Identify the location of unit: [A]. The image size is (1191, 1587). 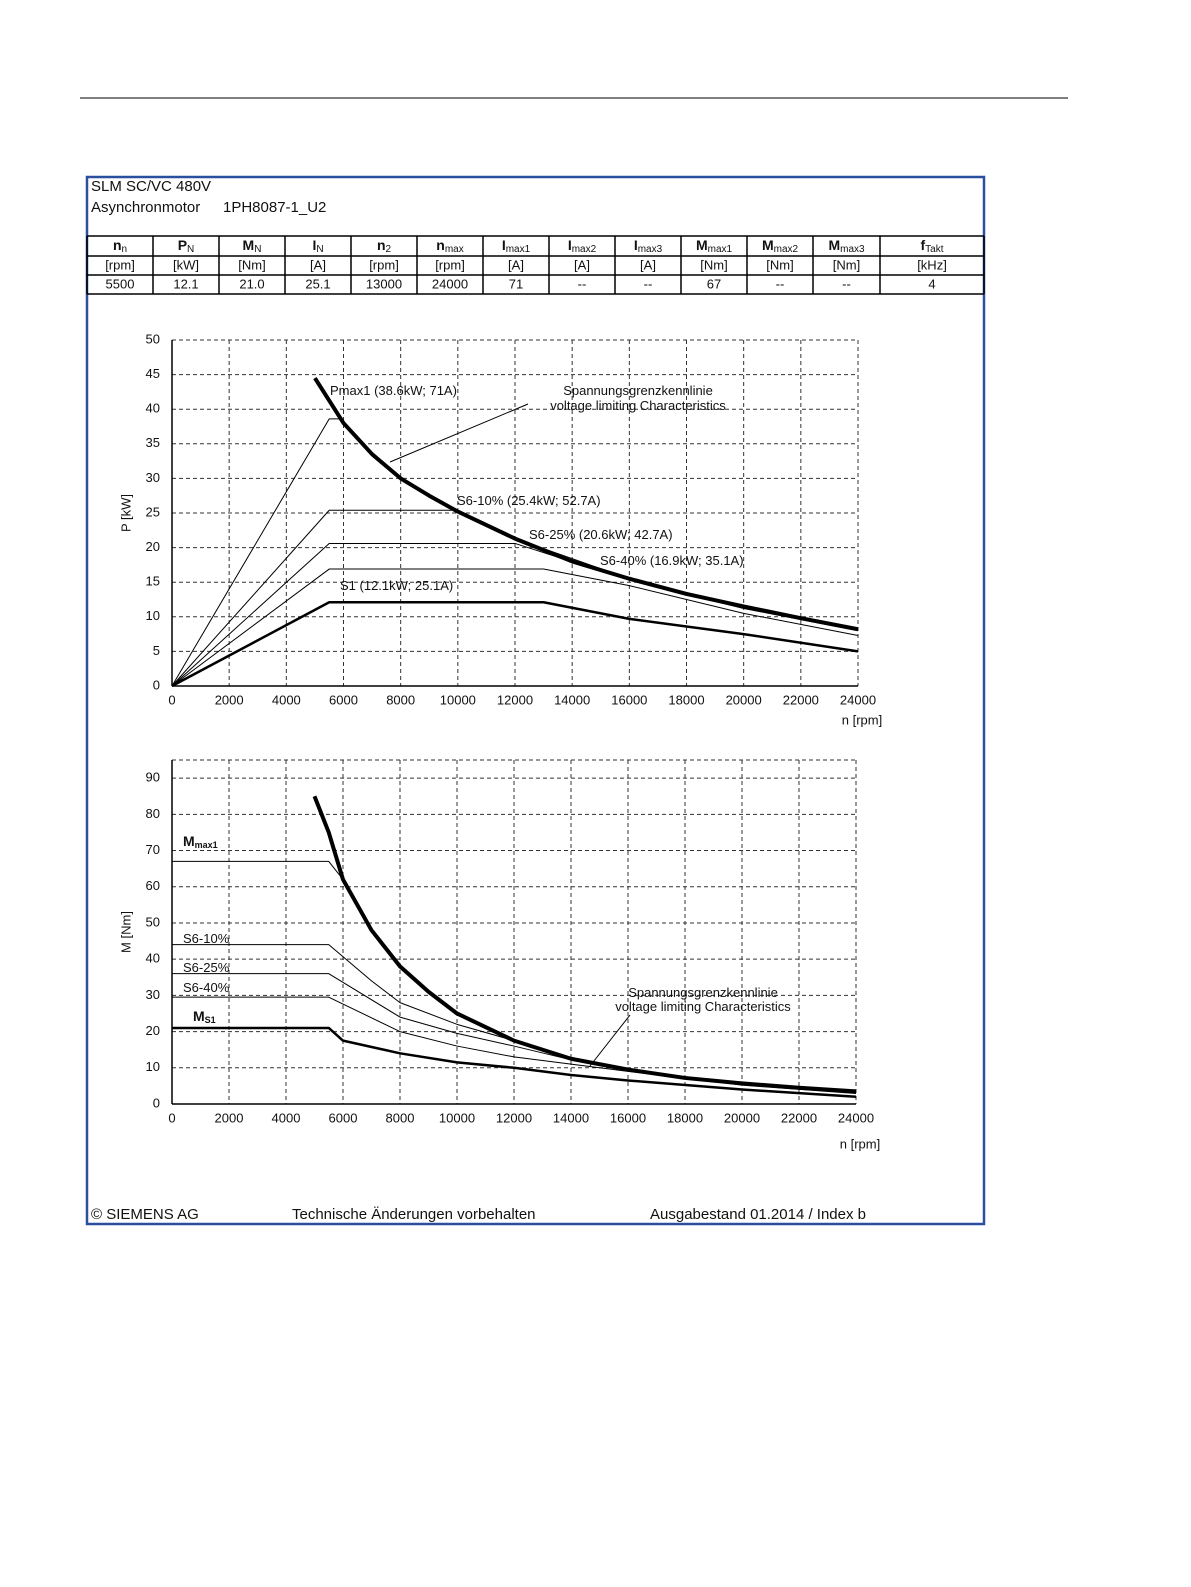
(582, 264).